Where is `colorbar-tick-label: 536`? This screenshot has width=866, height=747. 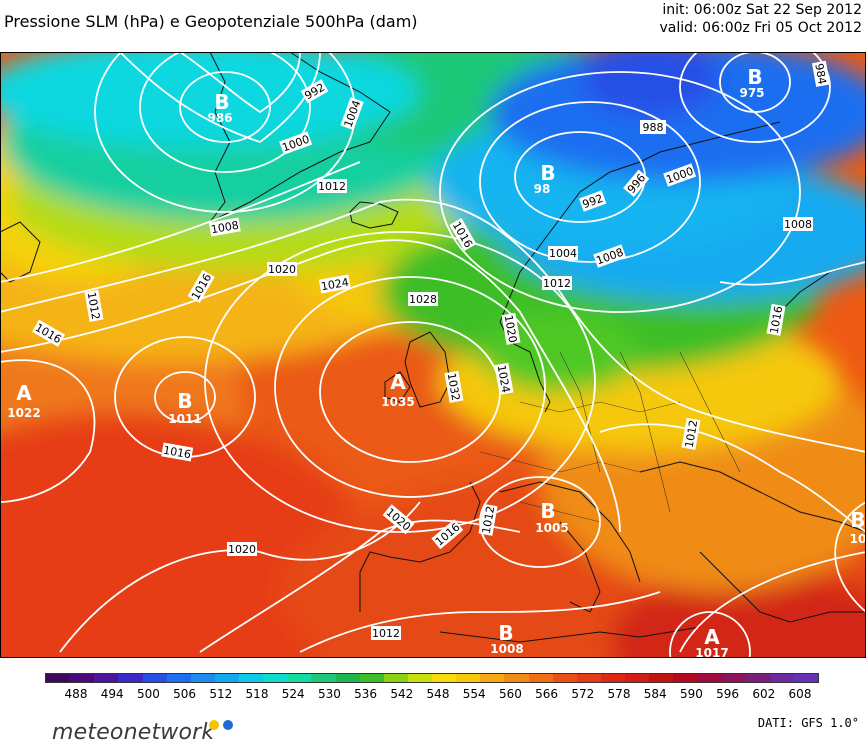
colorbar-tick-label: 536 is located at coordinates (366, 694).